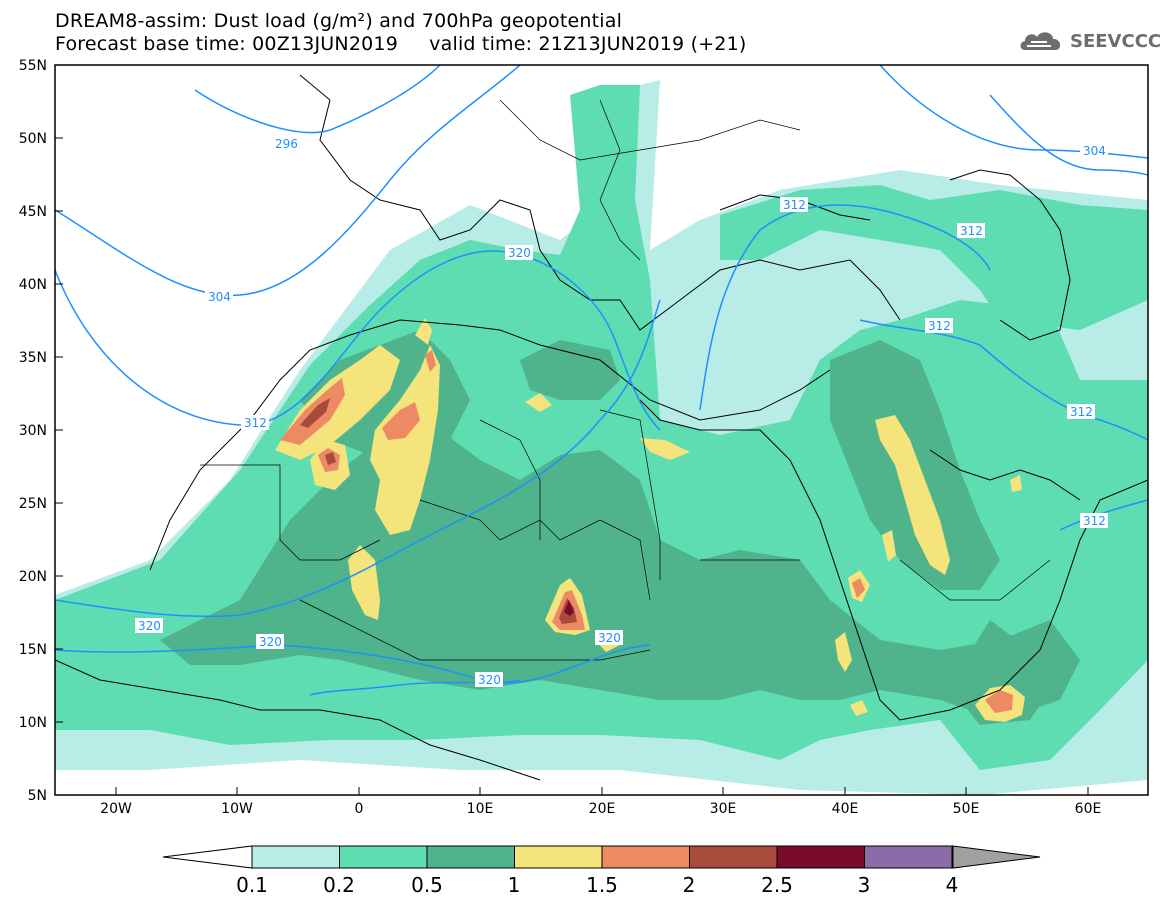 The image size is (1165, 907). Describe the element at coordinates (33, 358) in the screenshot. I see `lat-tick-label: 35N` at that location.